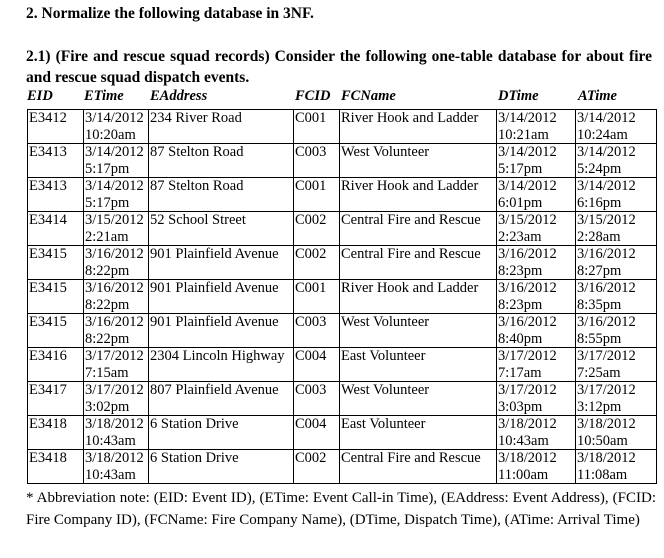 This screenshot has height=558, width=664. Describe the element at coordinates (55, 126) in the screenshot. I see `cell-eid: E3412` at that location.